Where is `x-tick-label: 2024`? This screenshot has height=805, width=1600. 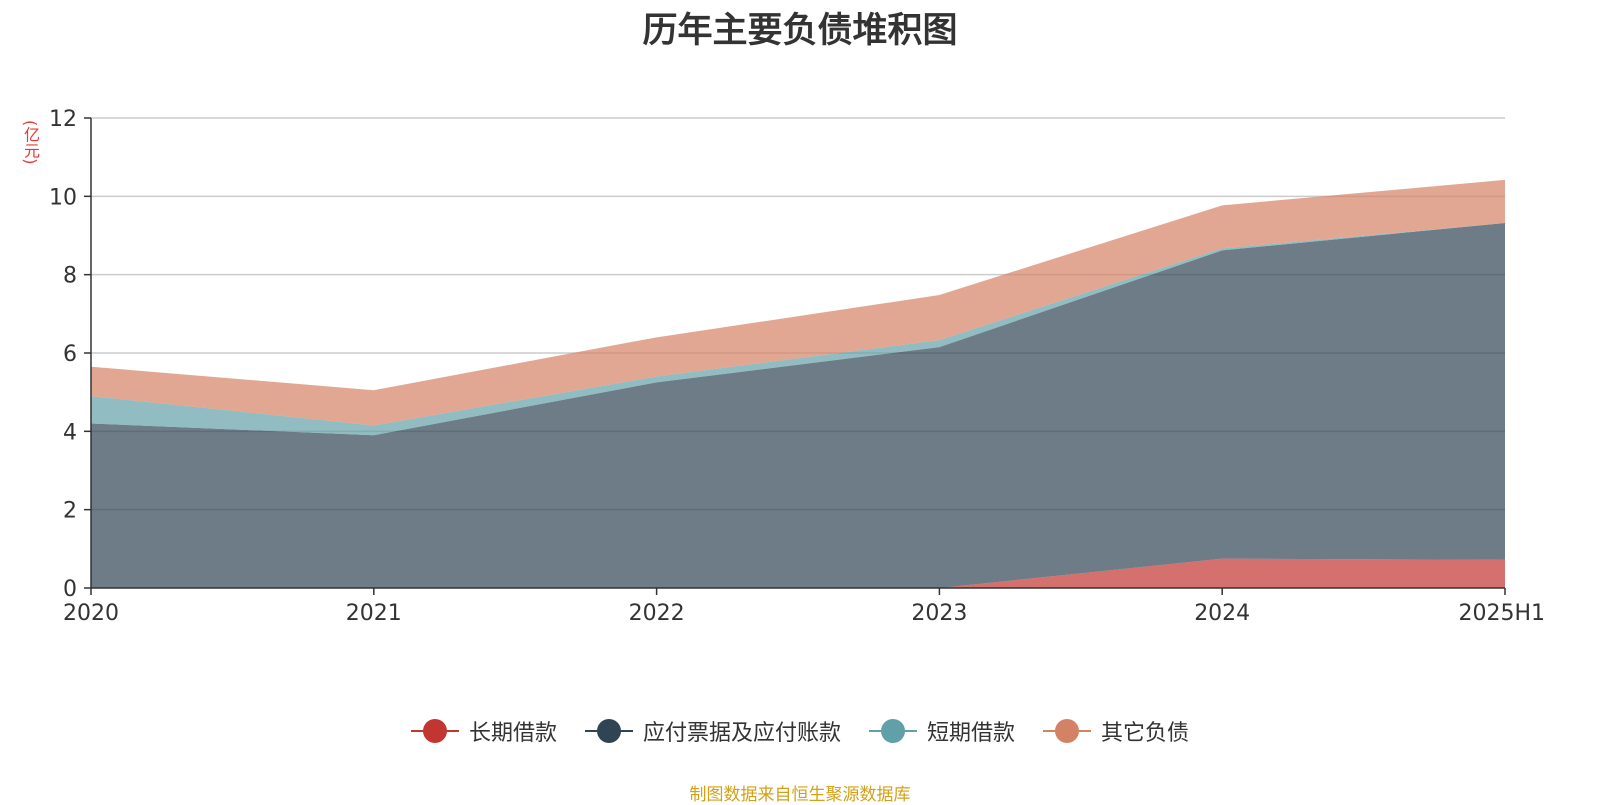 x-tick-label: 2024 is located at coordinates (1222, 613).